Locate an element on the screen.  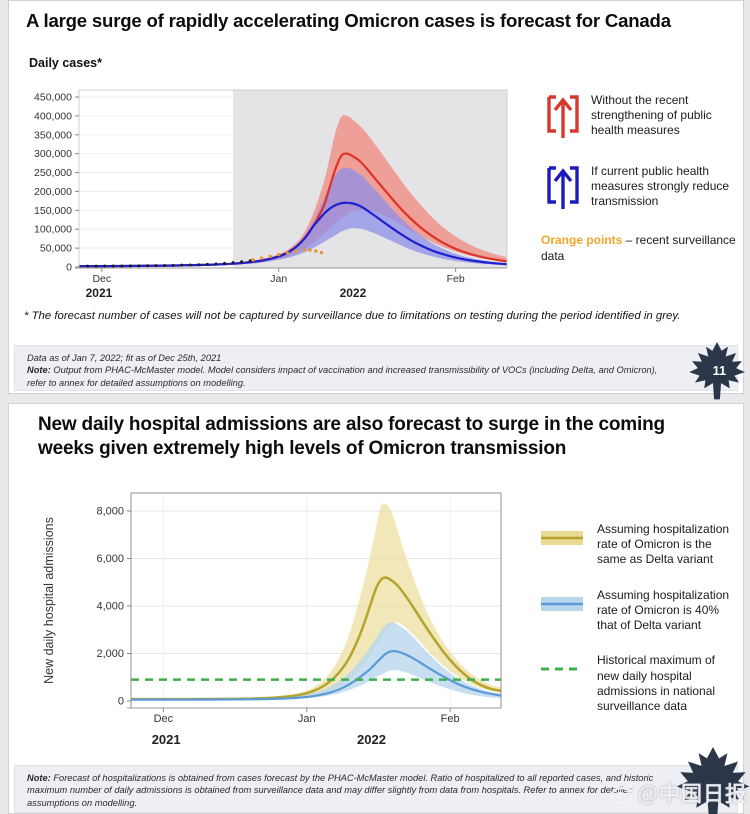
svg-text: 300,000 is located at coordinates (53, 154).